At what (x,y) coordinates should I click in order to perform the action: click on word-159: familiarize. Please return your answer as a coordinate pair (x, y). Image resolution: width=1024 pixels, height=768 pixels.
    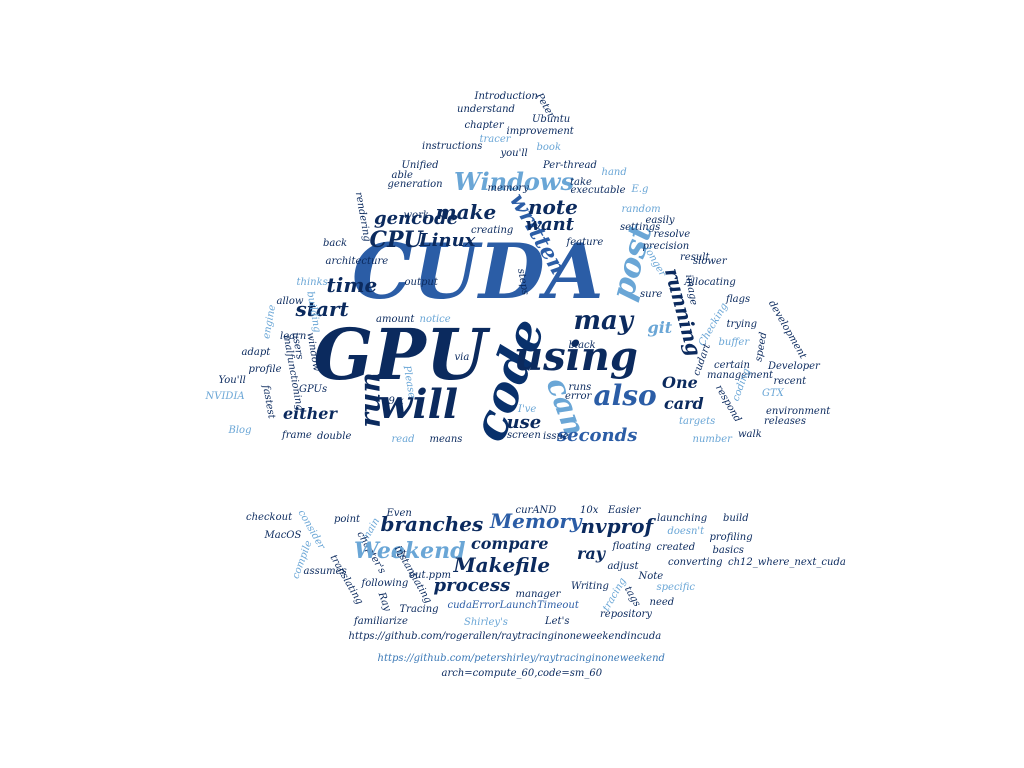
    Looking at the image, I should click on (381, 621).